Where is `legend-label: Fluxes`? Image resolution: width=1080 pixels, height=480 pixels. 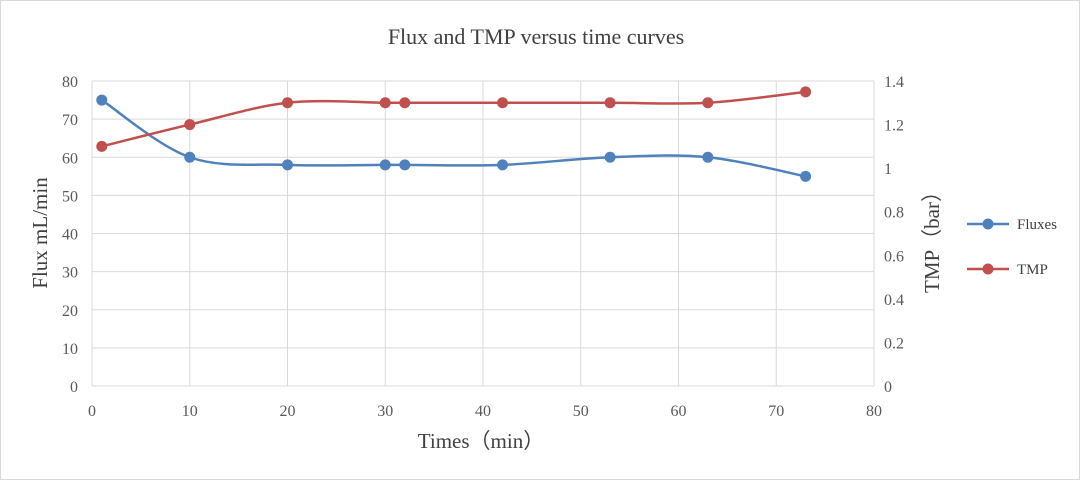
legend-label: Fluxes is located at coordinates (1037, 225).